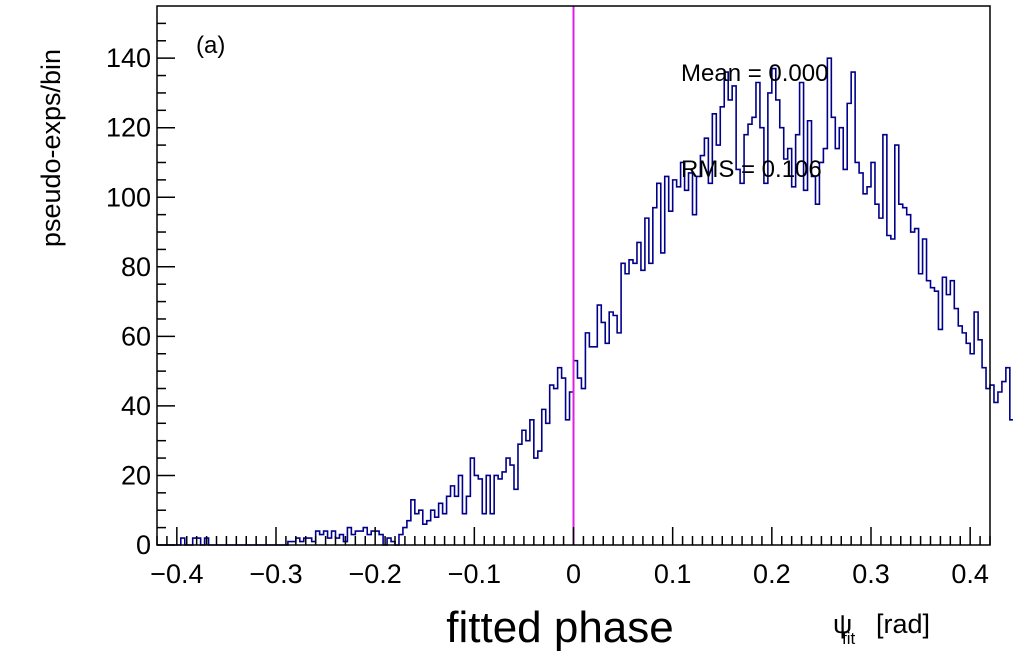 This screenshot has height=653, width=1013. I want to click on panel-label: (a), so click(210, 45).